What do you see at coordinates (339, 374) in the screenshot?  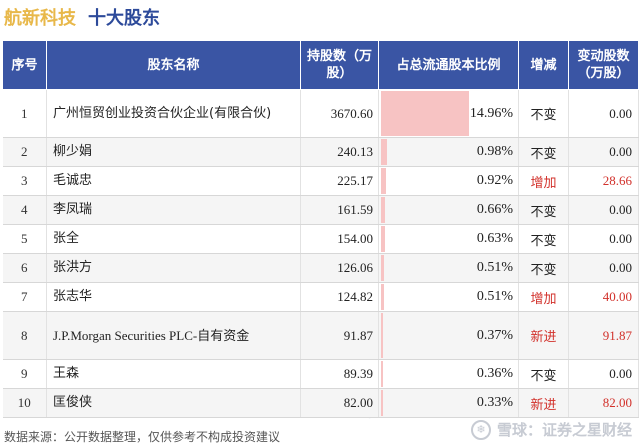 I see `cell-shares: 89.39` at bounding box center [339, 374].